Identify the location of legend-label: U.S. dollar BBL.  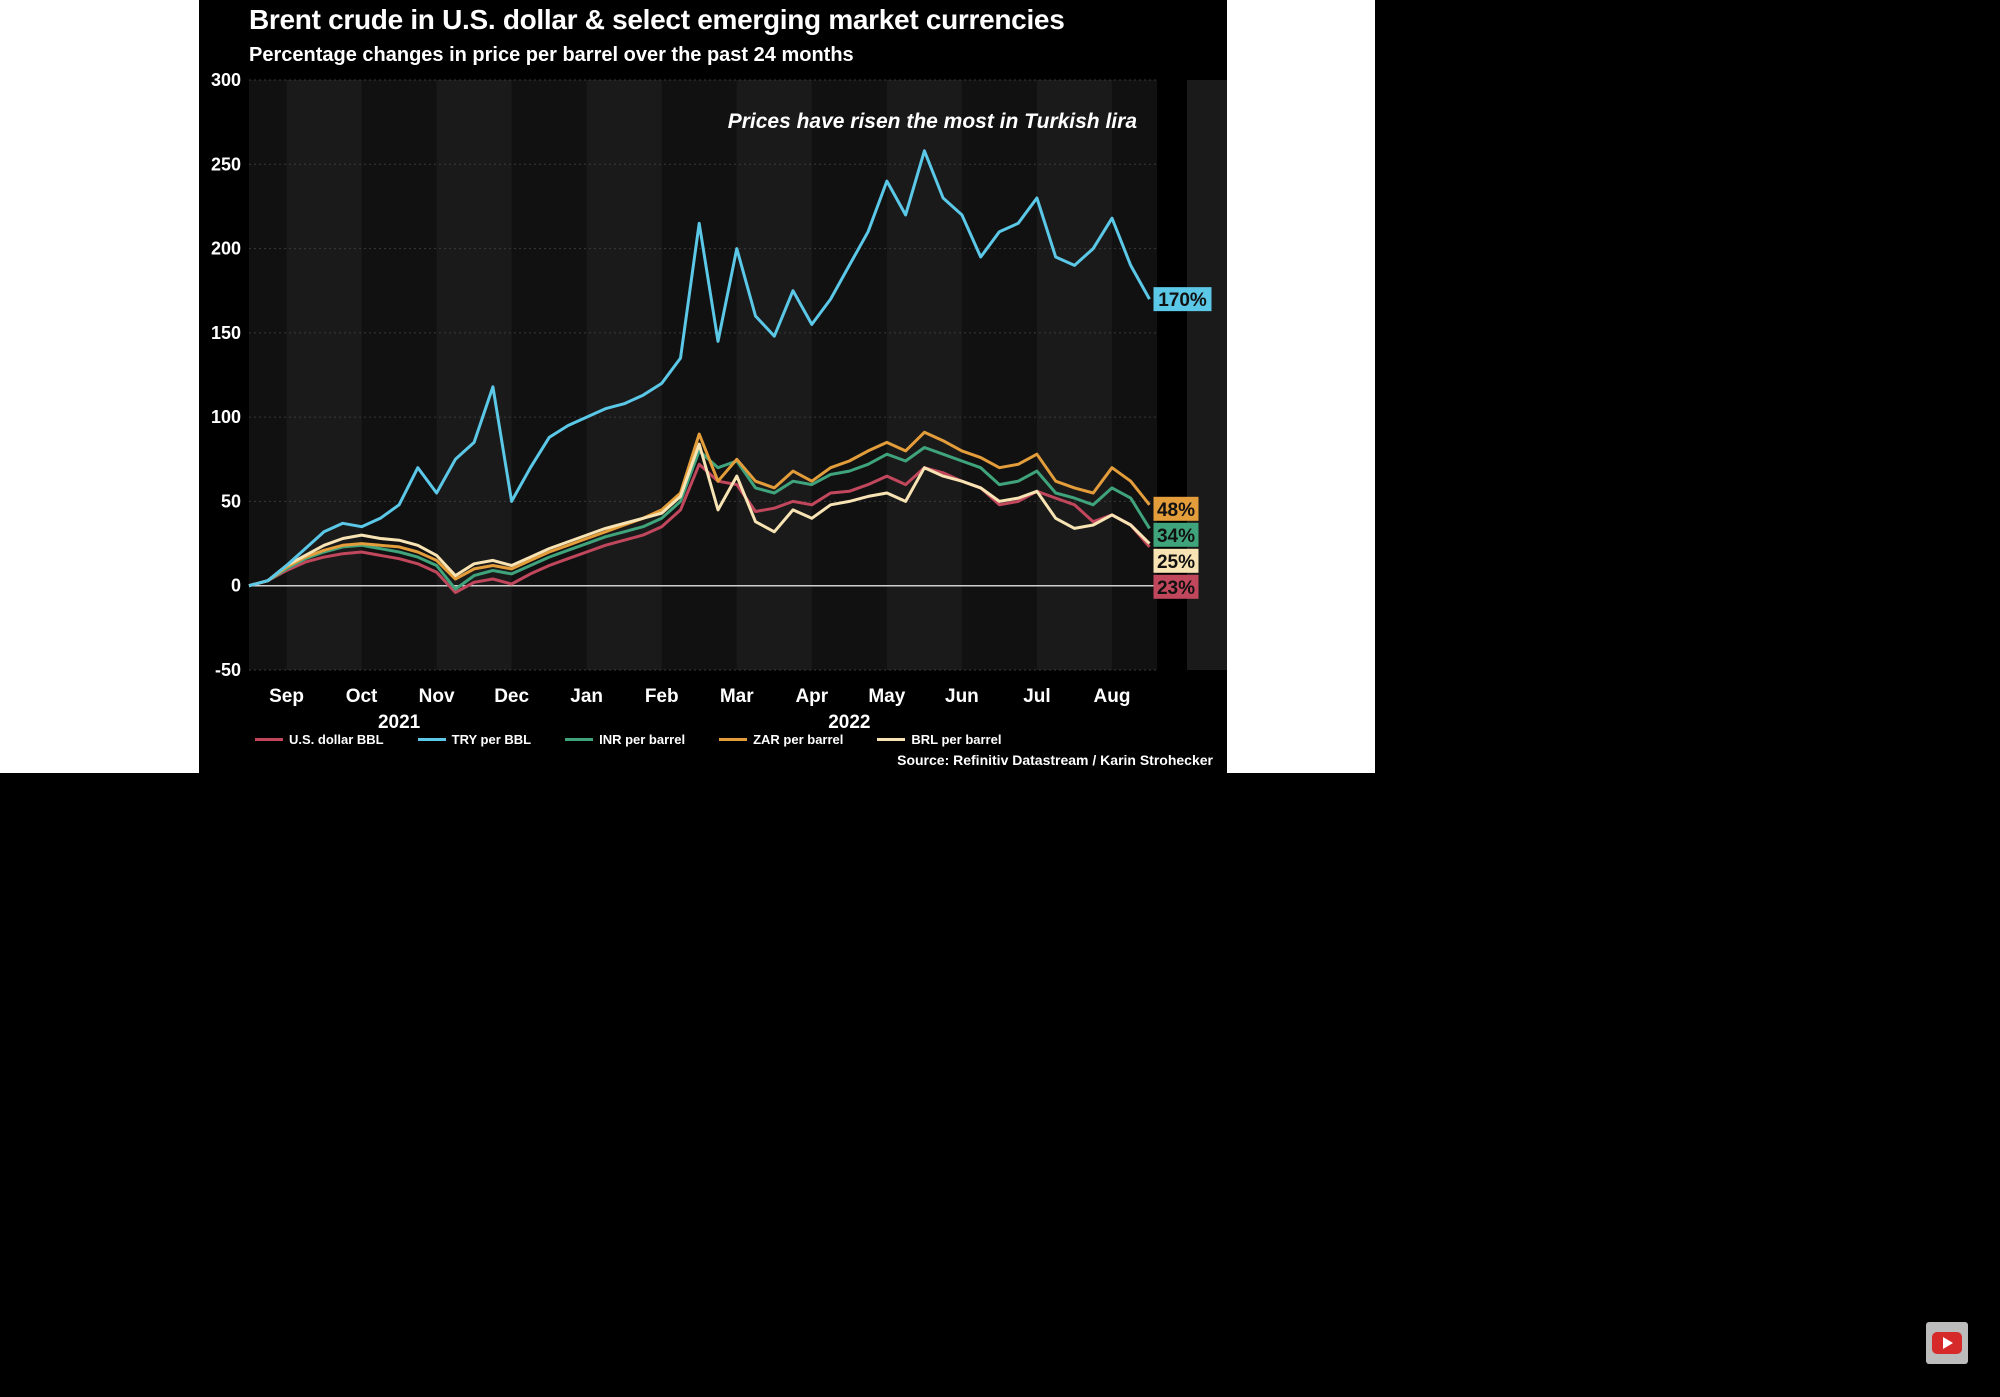
(336, 739).